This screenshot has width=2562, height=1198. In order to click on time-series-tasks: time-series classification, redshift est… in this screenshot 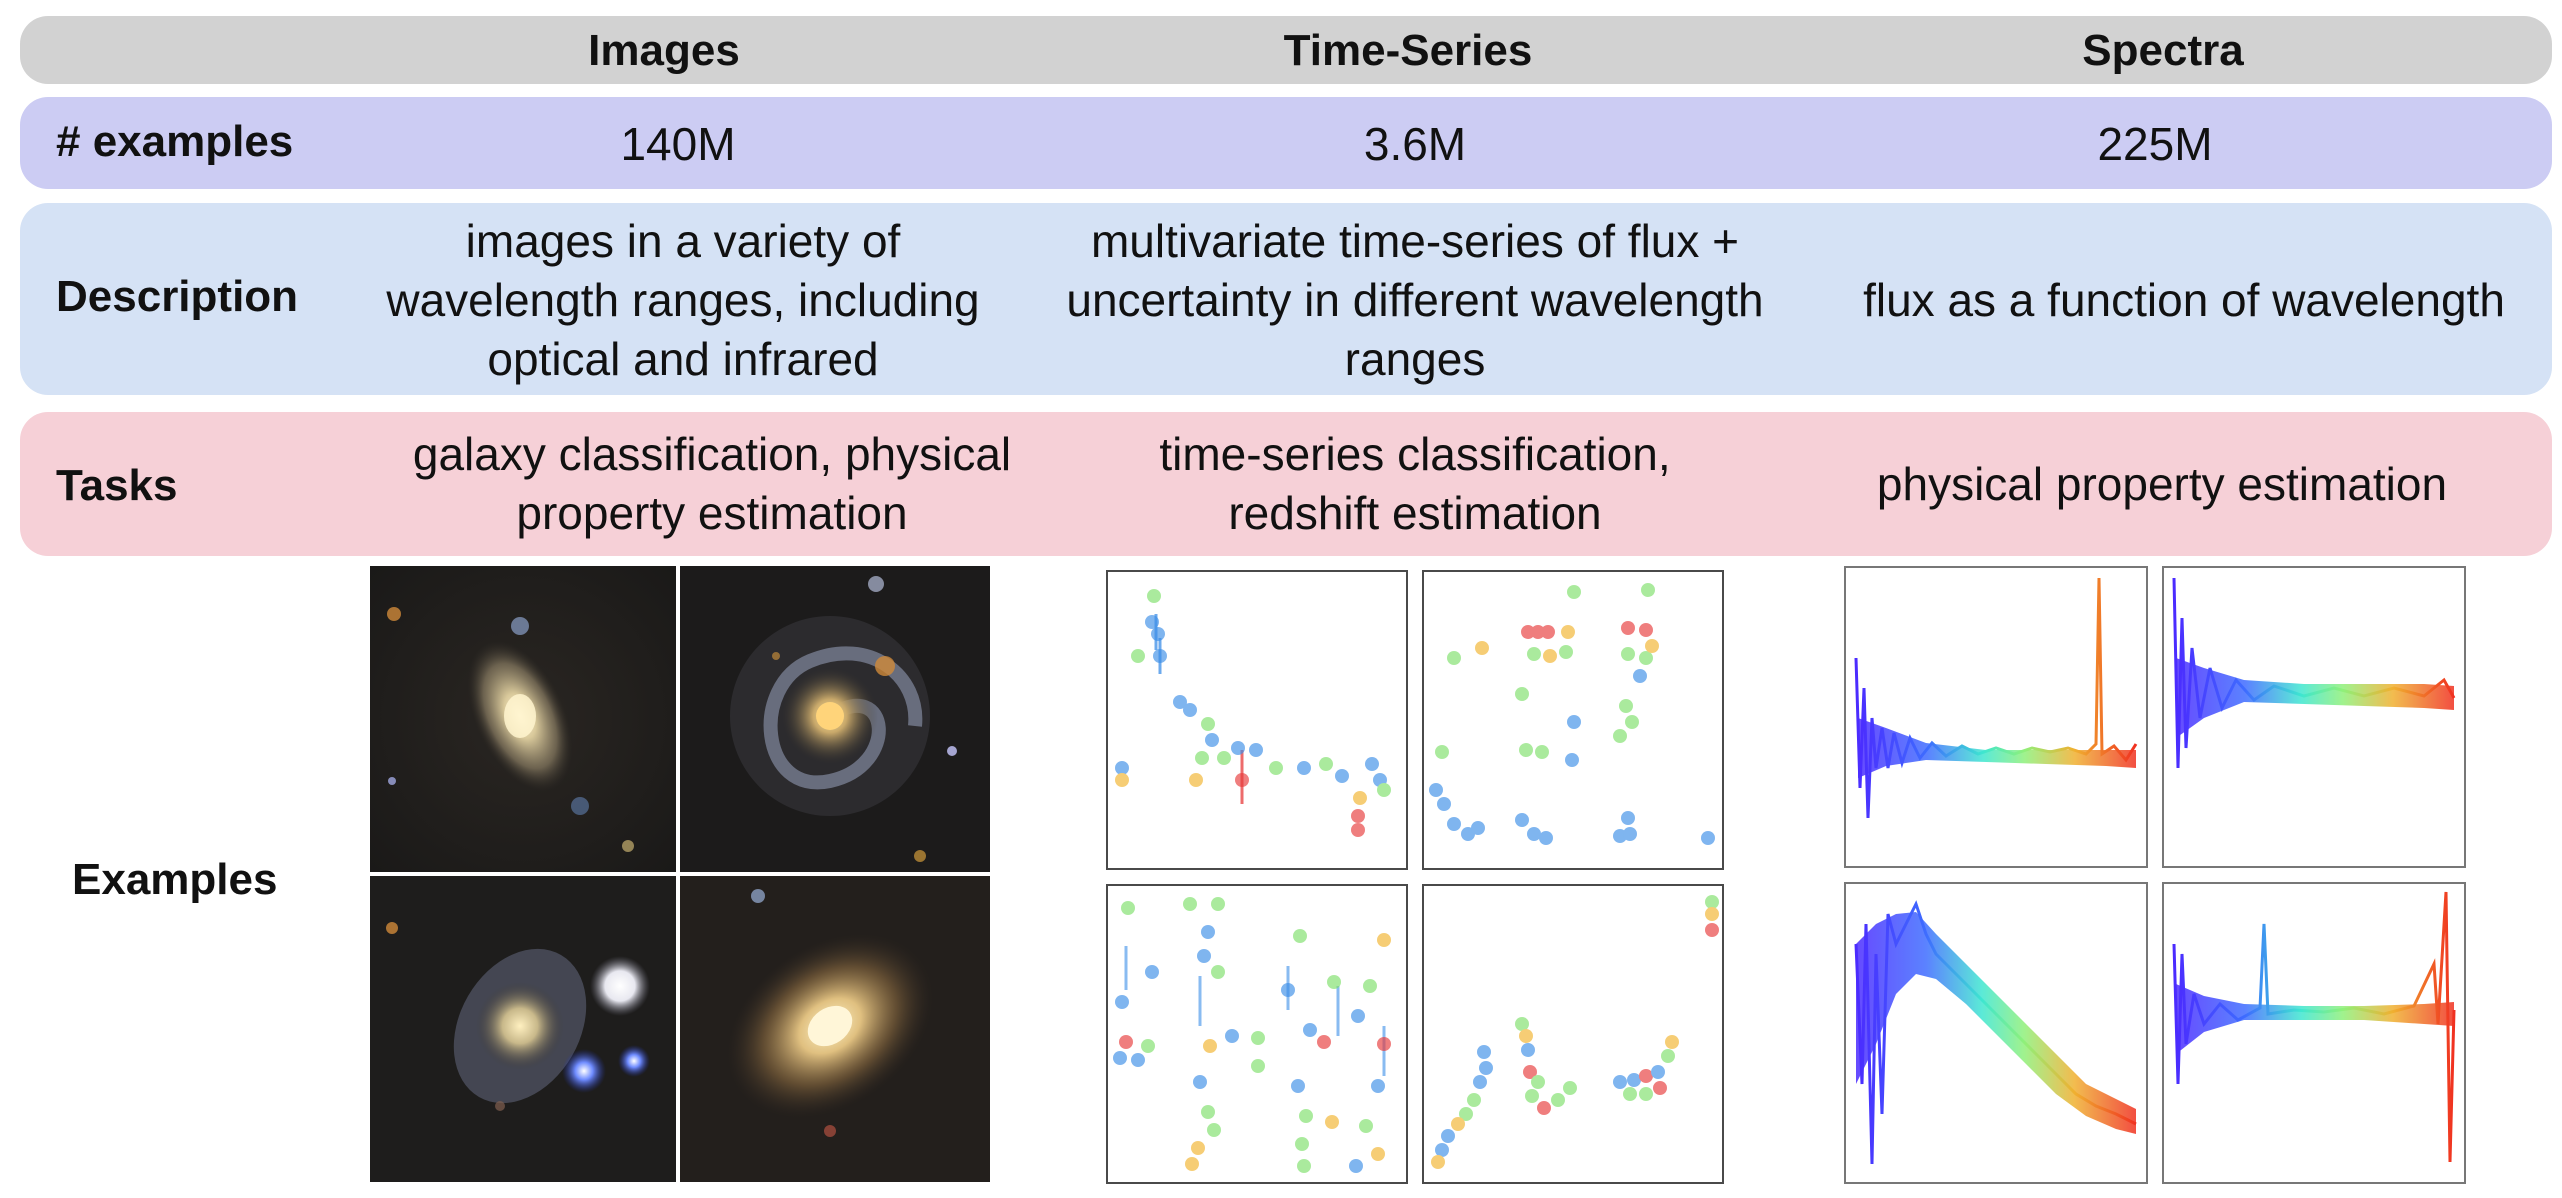, I will do `click(1415, 483)`.